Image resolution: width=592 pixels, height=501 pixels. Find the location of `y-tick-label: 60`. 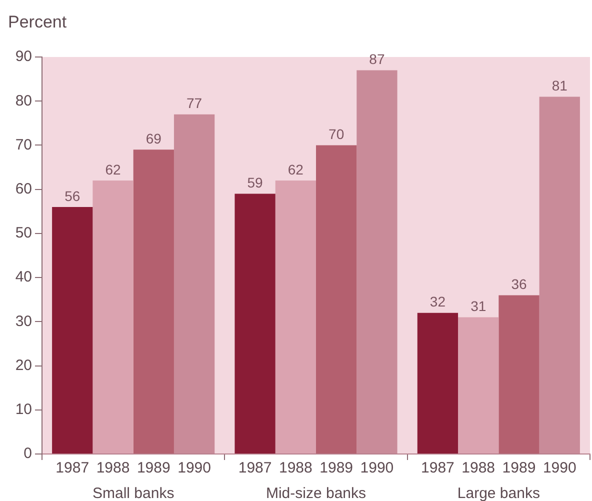

y-tick-label: 60 is located at coordinates (23, 189).